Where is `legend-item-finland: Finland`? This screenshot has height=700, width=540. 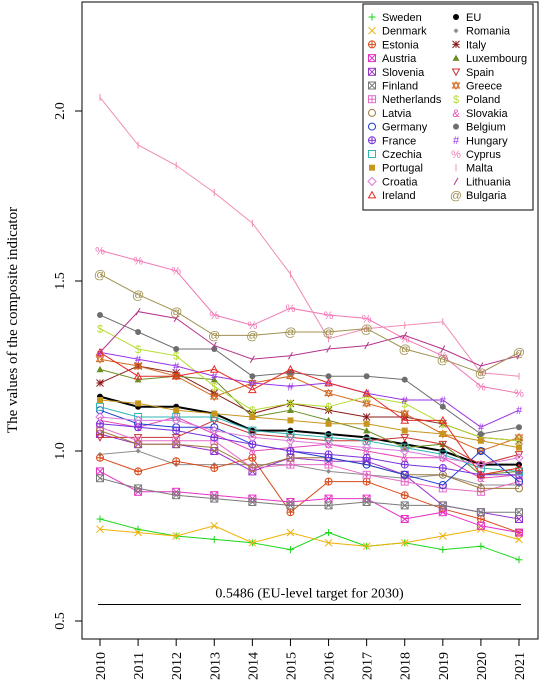
legend-item-finland: Finland is located at coordinates (393, 87).